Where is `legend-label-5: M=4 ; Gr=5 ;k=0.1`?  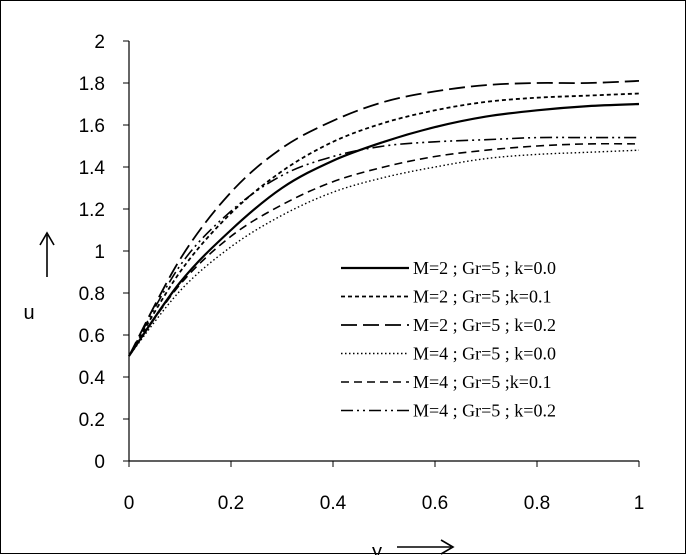 legend-label-5: M=4 ; Gr=5 ;k=0.1 is located at coordinates (482, 382).